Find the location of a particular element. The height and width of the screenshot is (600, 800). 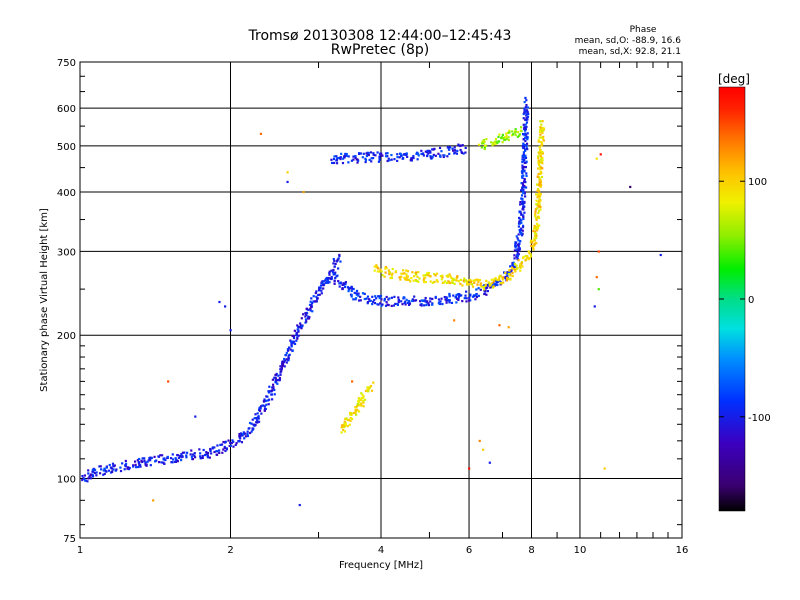

x-tick-labels: 1 2 4 6 8 10 16 is located at coordinates (383, 550).